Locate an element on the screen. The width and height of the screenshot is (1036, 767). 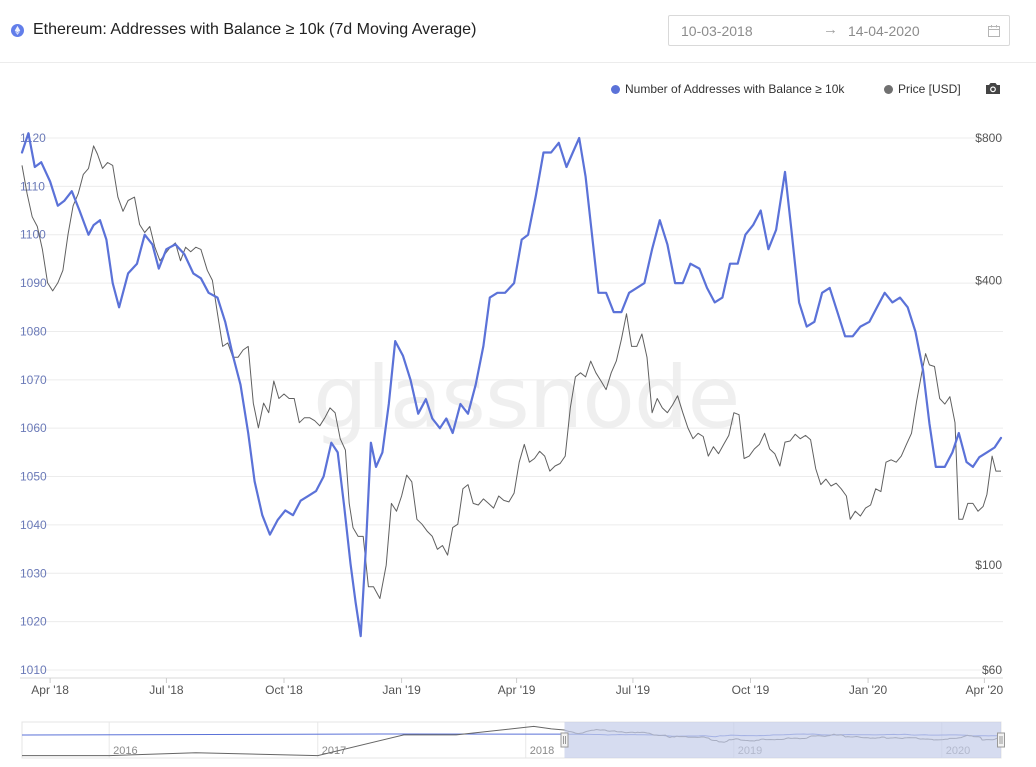
y-left-tick-label: 1100 is located at coordinates (33, 235).